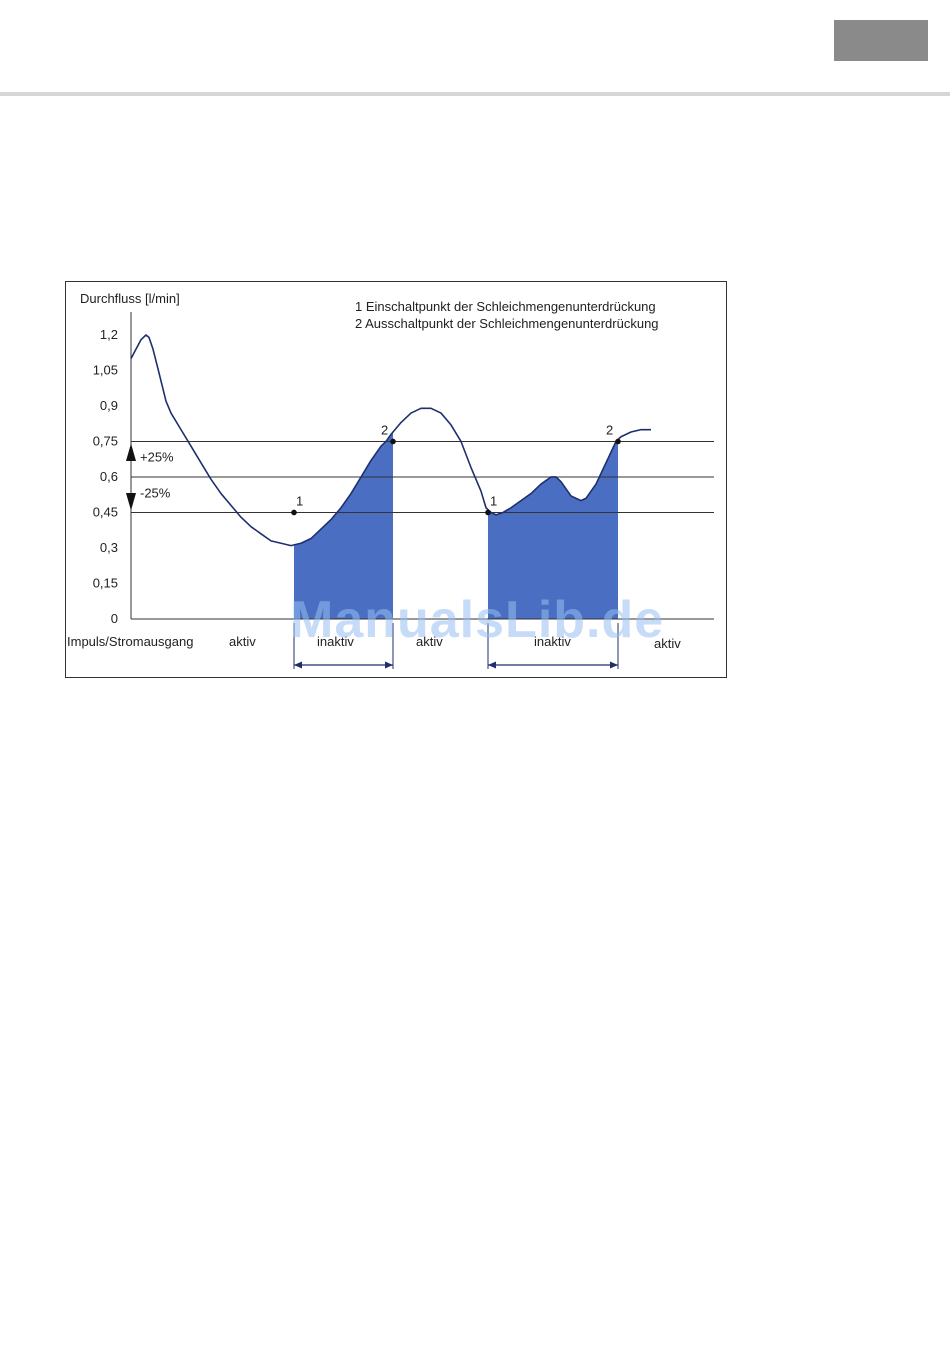 Image resolution: width=950 pixels, height=1348 pixels. Describe the element at coordinates (130, 298) in the screenshot. I see `y-axis-label: Durchfluss [l/min]` at that location.